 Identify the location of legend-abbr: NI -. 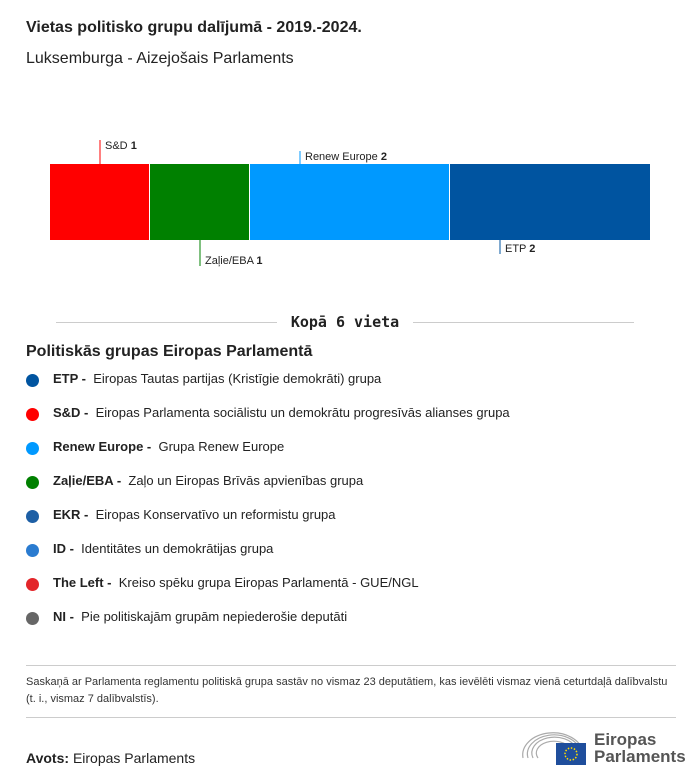
(65, 616).